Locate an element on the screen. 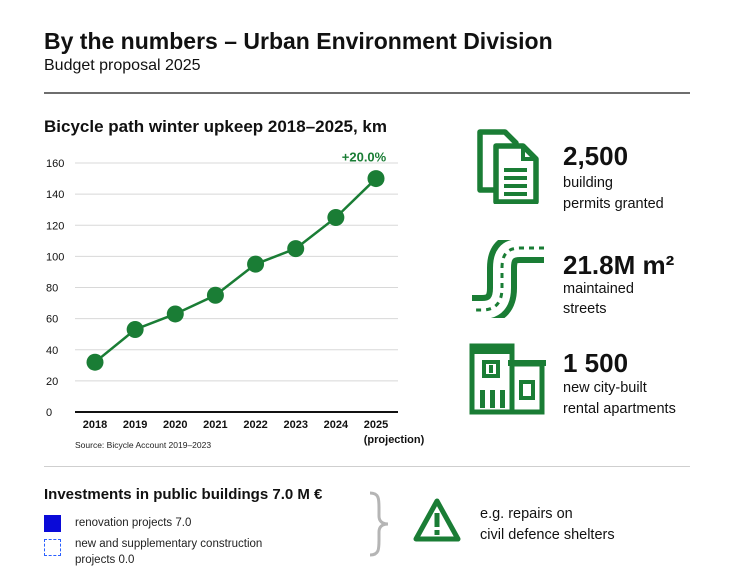  x-tick-sublabel: (projection) is located at coordinates (394, 440).